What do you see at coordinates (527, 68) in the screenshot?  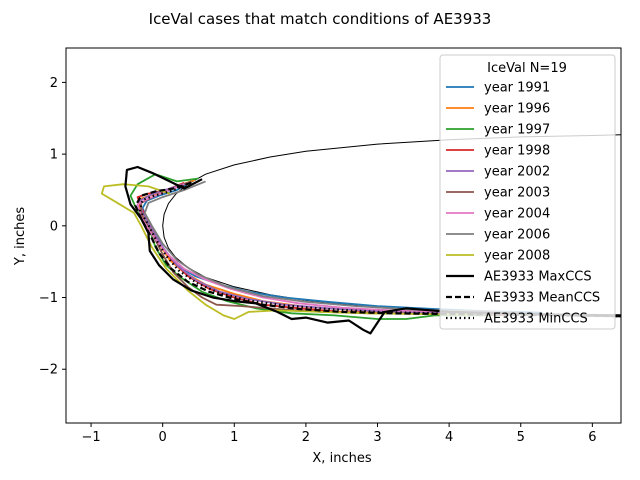 I see `legend-title: IceVal N=19` at bounding box center [527, 68].